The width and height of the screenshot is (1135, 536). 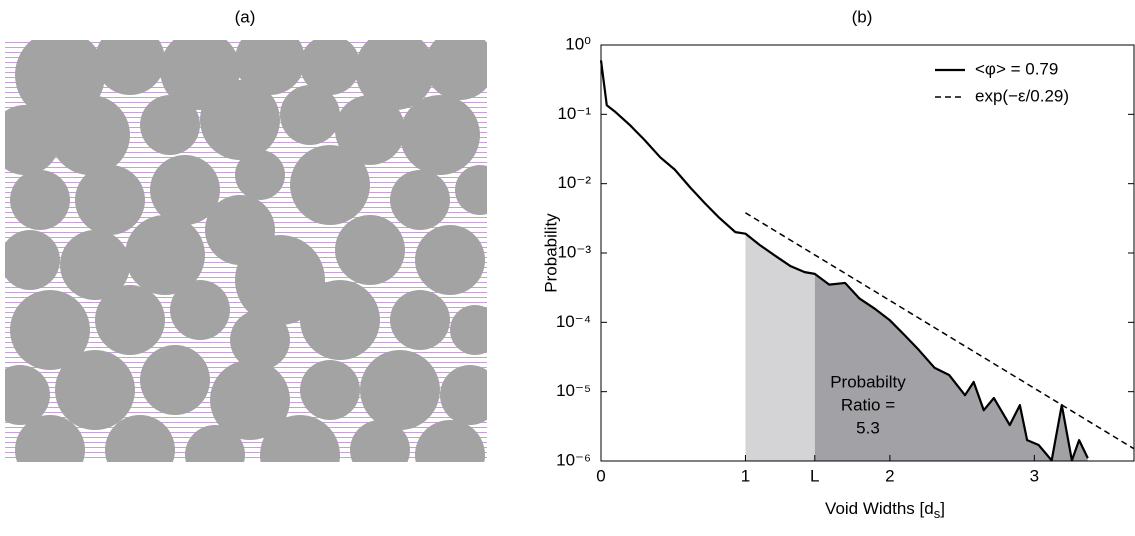 What do you see at coordinates (574, 182) in the screenshot?
I see `y-tick-label: 10⁻²` at bounding box center [574, 182].